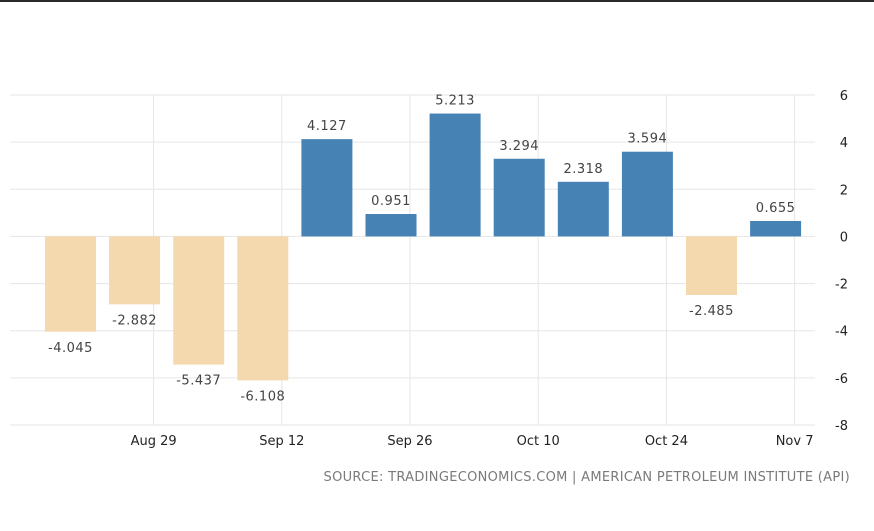 The image size is (874, 531). Describe the element at coordinates (472, 441) in the screenshot. I see `x-axis-ticks: Aug 29 Sep 12 Sep 26 Oct 10 Oct 24 Nov 7` at that location.